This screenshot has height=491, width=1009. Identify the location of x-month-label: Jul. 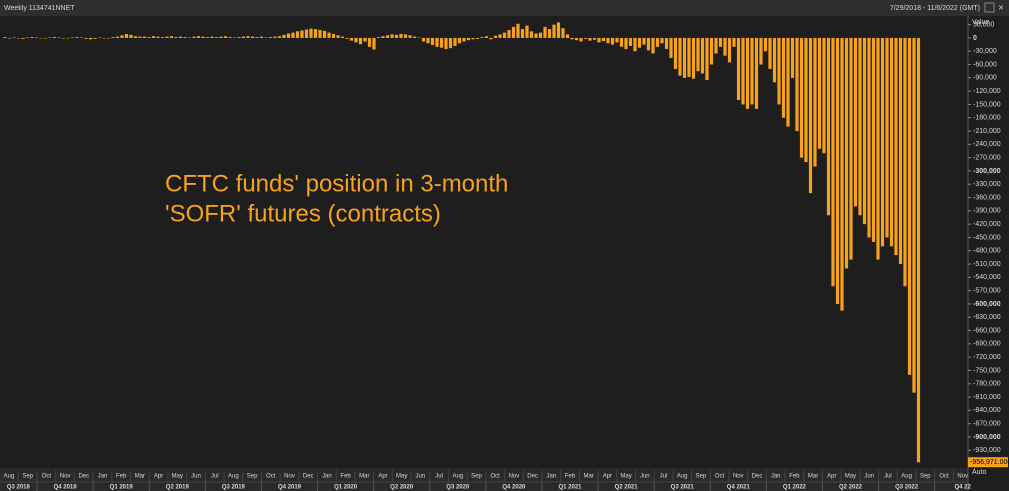
(888, 477).